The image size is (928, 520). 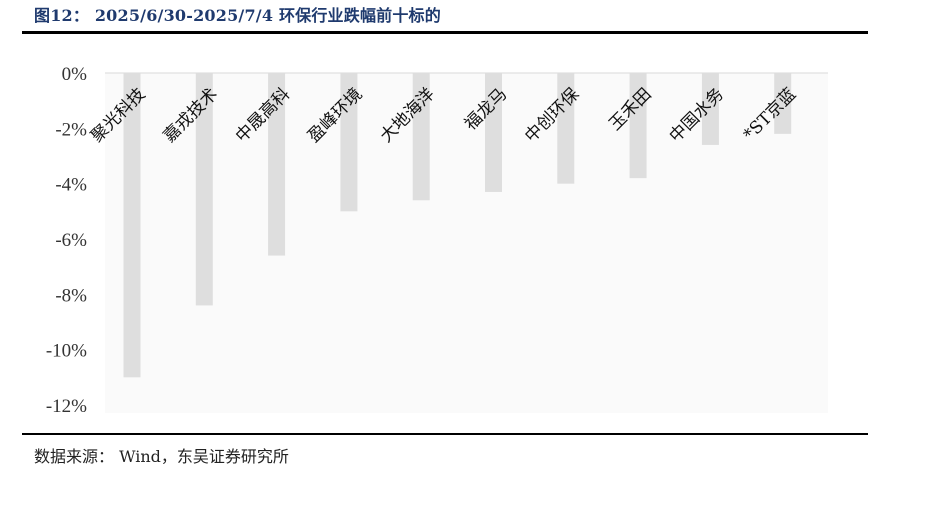 I want to click on y-tick-label: -10%, so click(x=66, y=351).